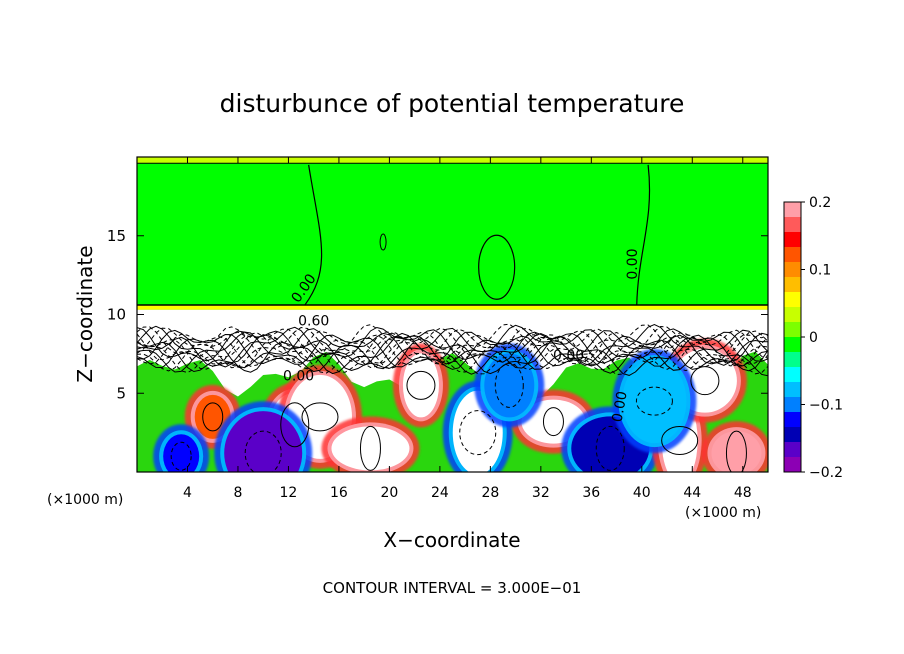 This screenshot has height=654, width=904. I want to click on x-tick-label: 32, so click(541, 493).